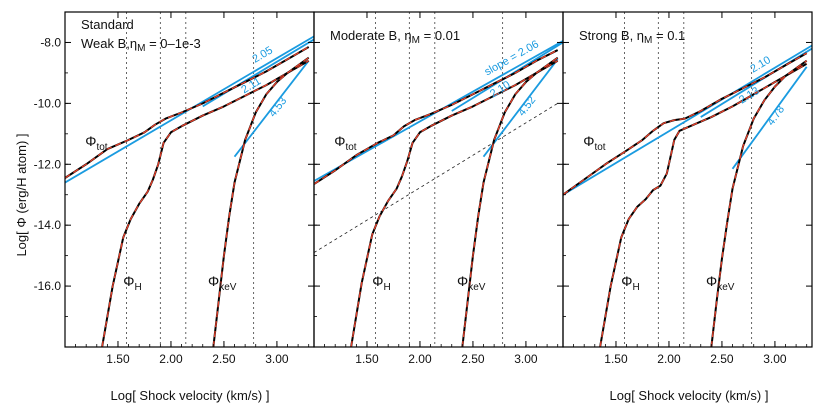  I want to click on slope-label: 2.10, so click(760, 64).